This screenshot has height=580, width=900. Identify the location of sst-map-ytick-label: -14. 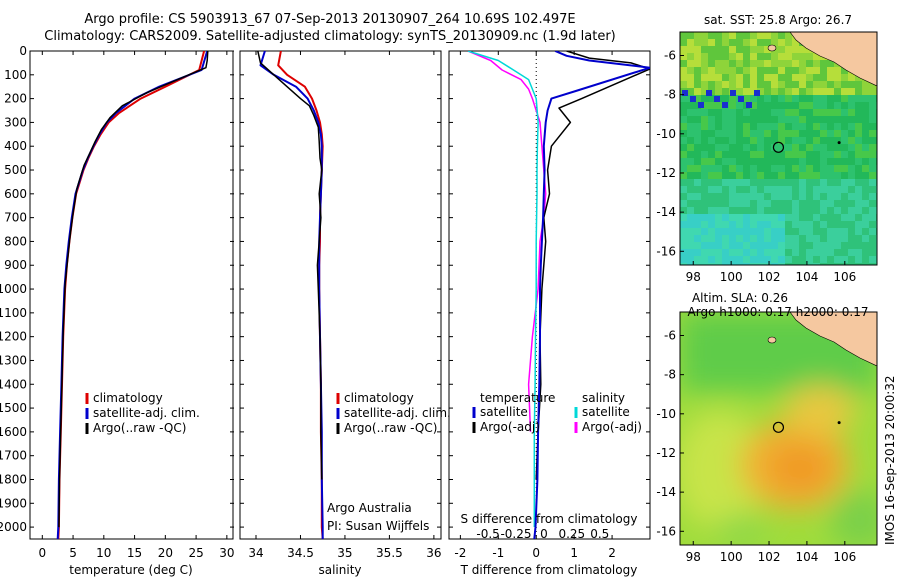
(666, 212).